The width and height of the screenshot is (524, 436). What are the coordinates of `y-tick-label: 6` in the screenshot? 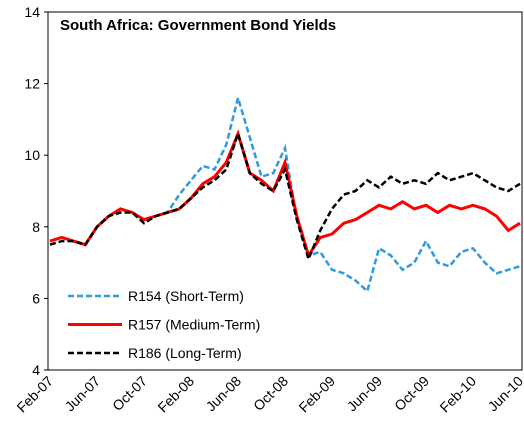 It's located at (36, 298).